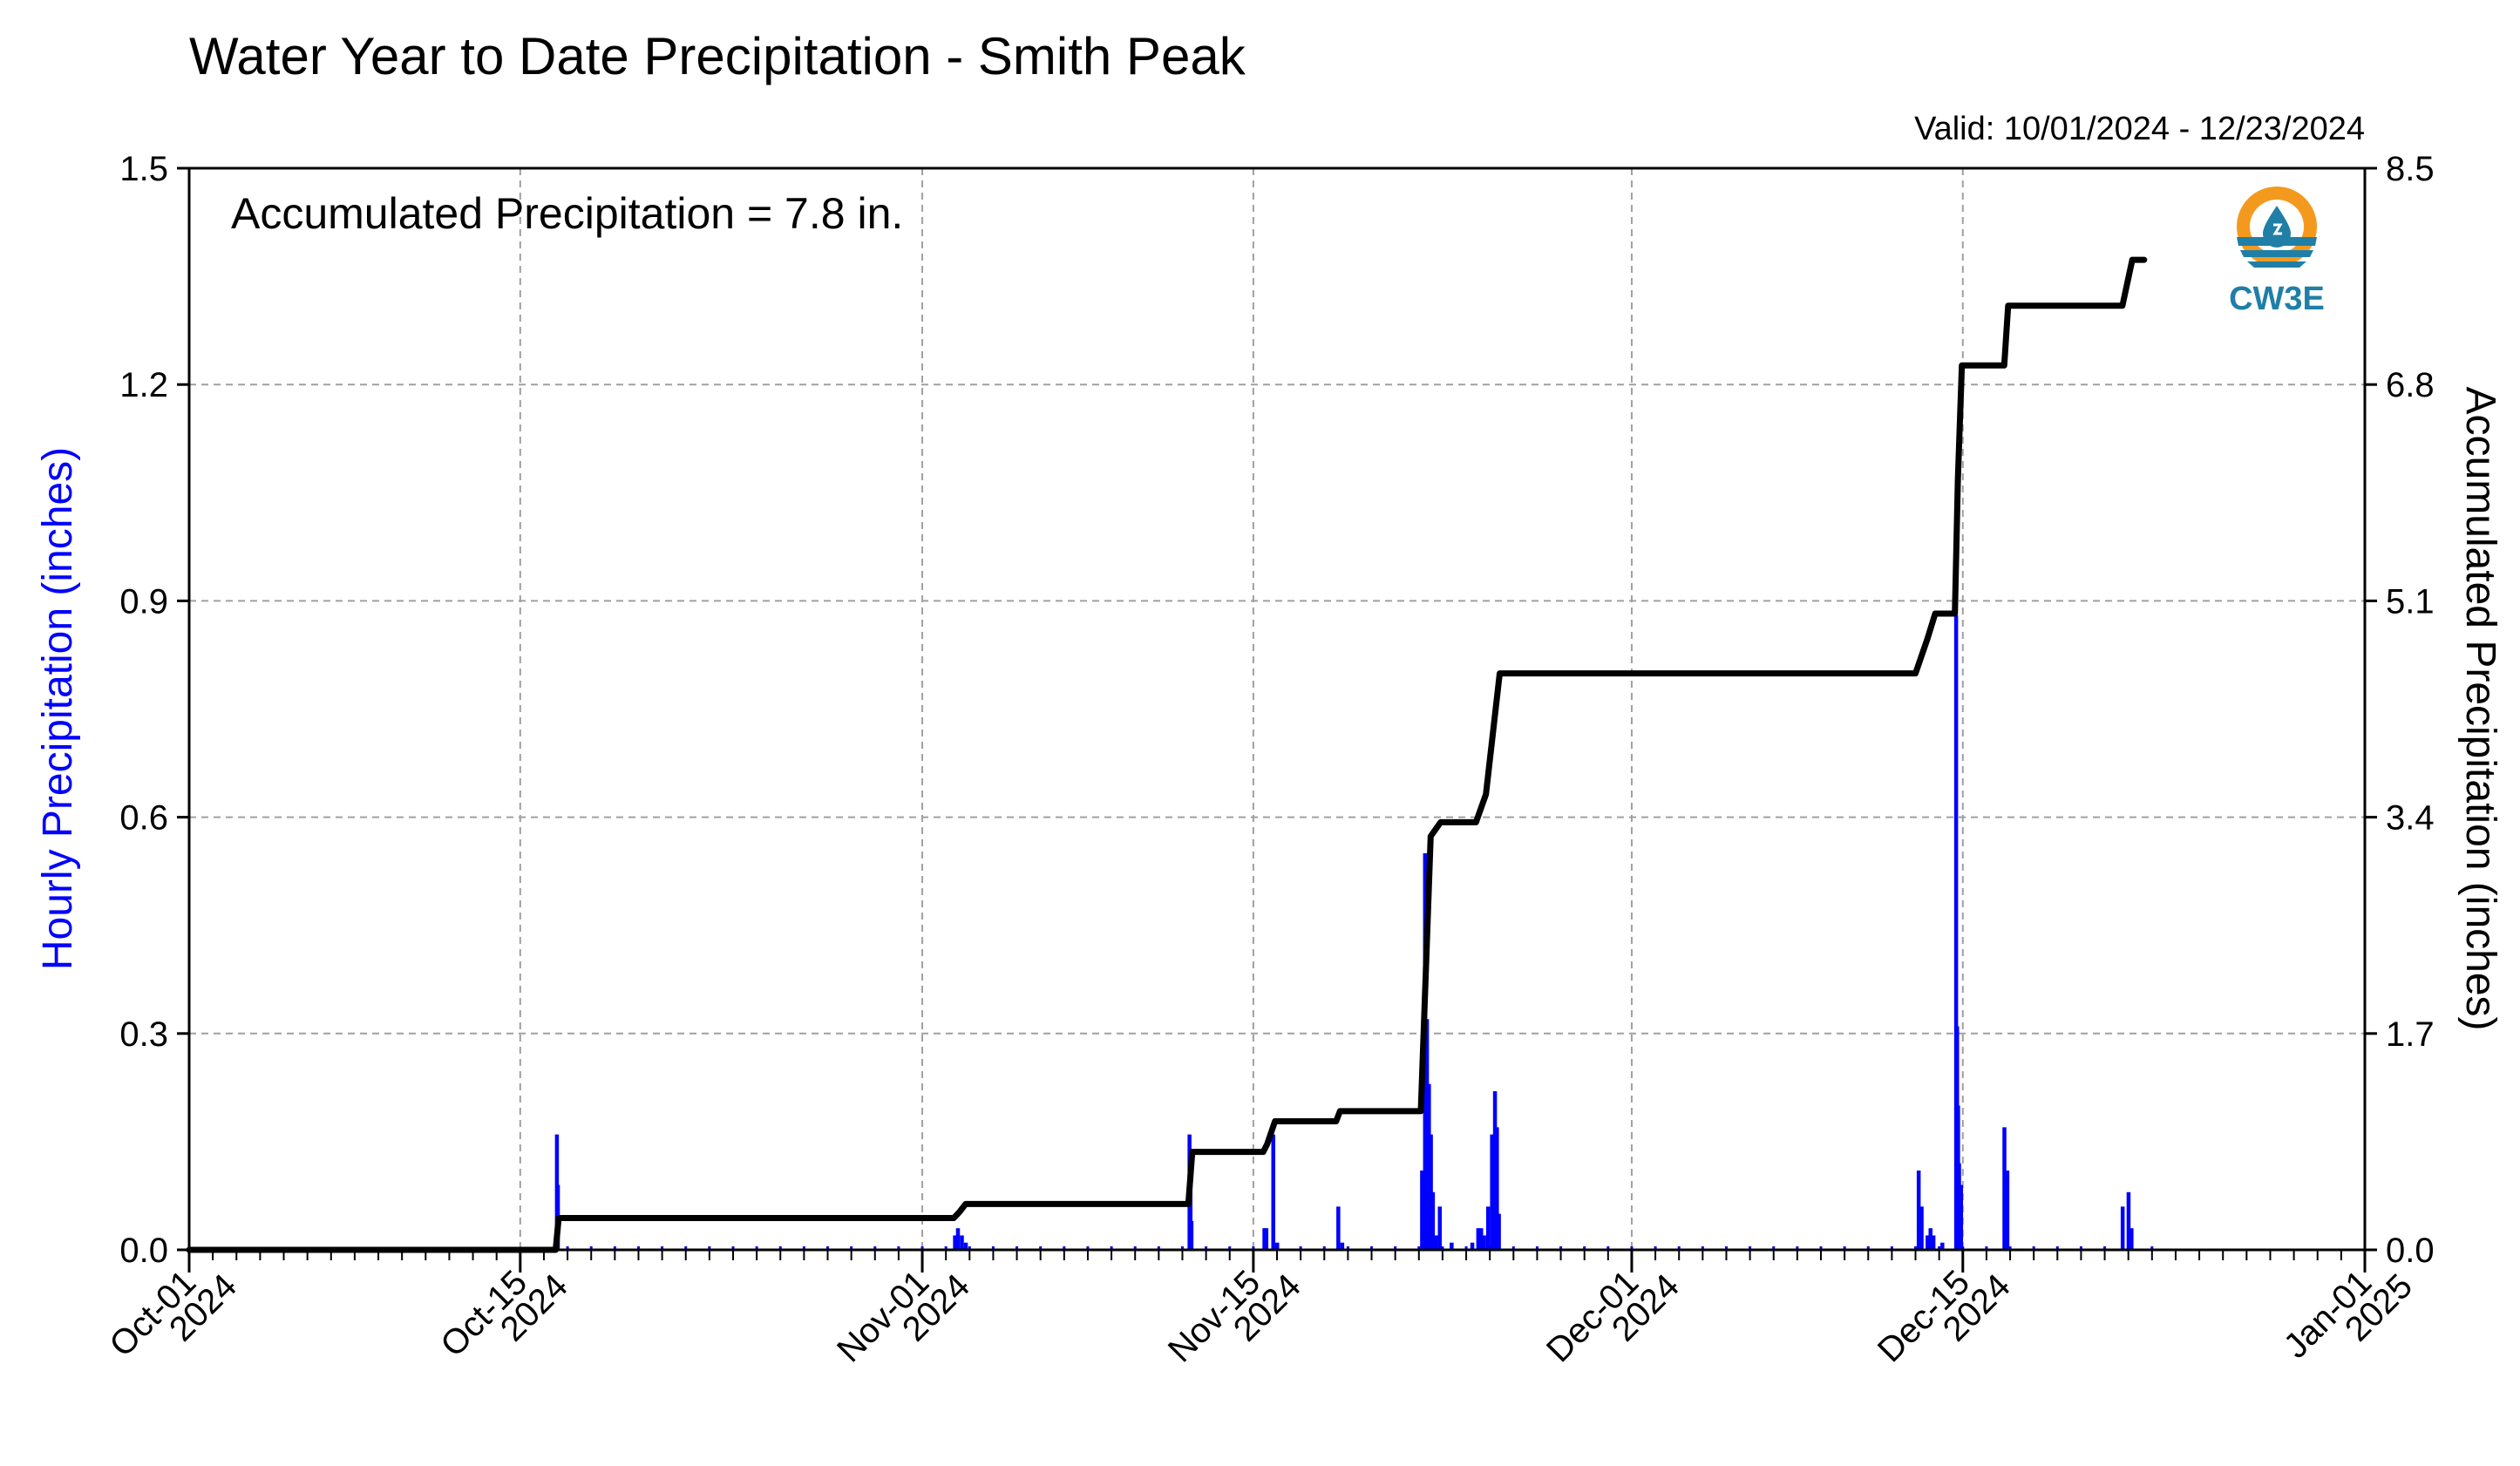 This screenshot has width=2520, height=1466. What do you see at coordinates (2410, 169) in the screenshot?
I see `y-right-tick-label: 8.5` at bounding box center [2410, 169].